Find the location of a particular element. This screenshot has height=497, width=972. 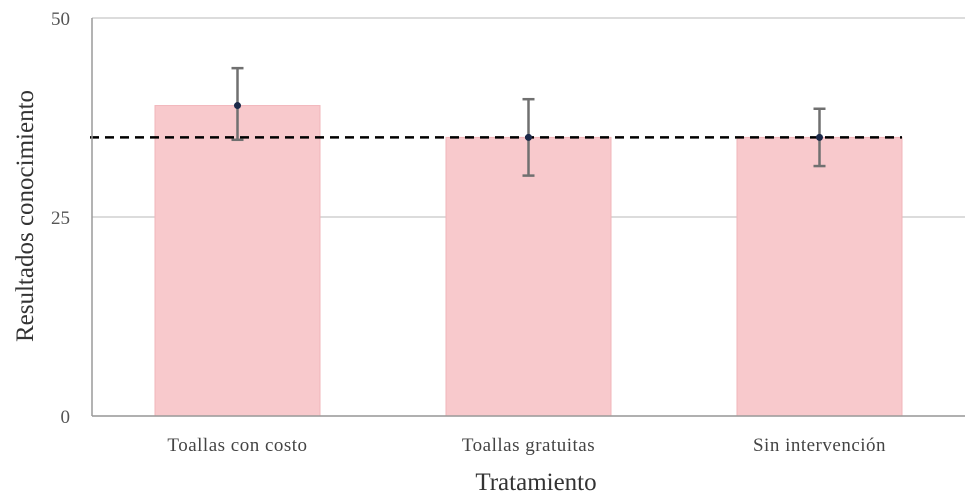

x-category-label-3: Sin intervención is located at coordinates (819, 445).